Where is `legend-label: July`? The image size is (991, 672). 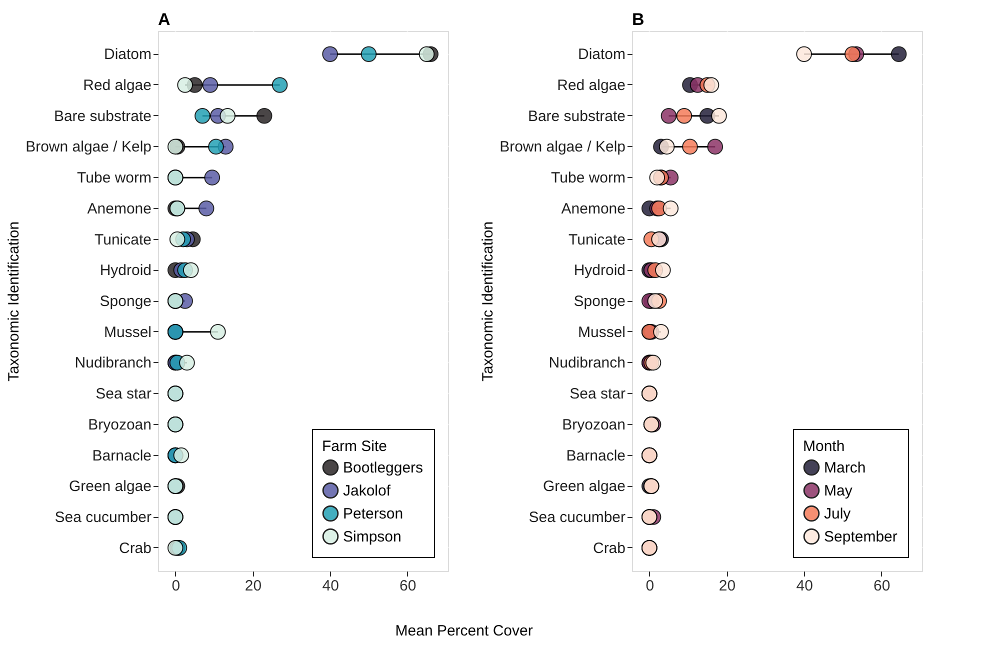
legend-label: July is located at coordinates (838, 514).